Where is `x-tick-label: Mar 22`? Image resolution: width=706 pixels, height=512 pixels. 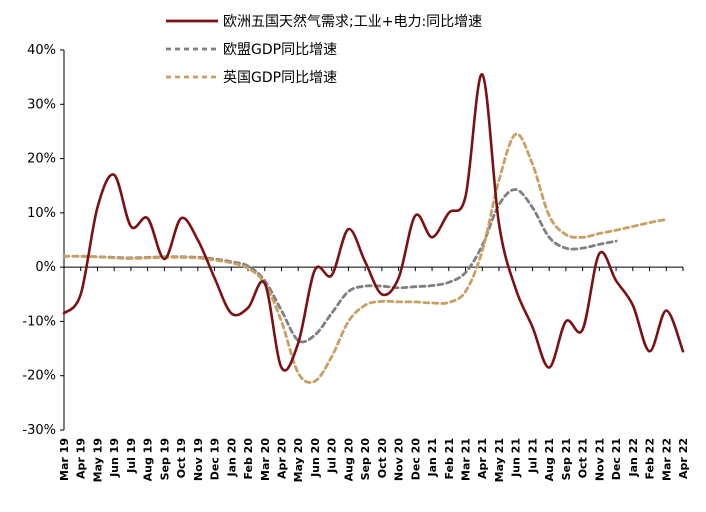
x-tick-label: Mar 22 is located at coordinates (666, 459).